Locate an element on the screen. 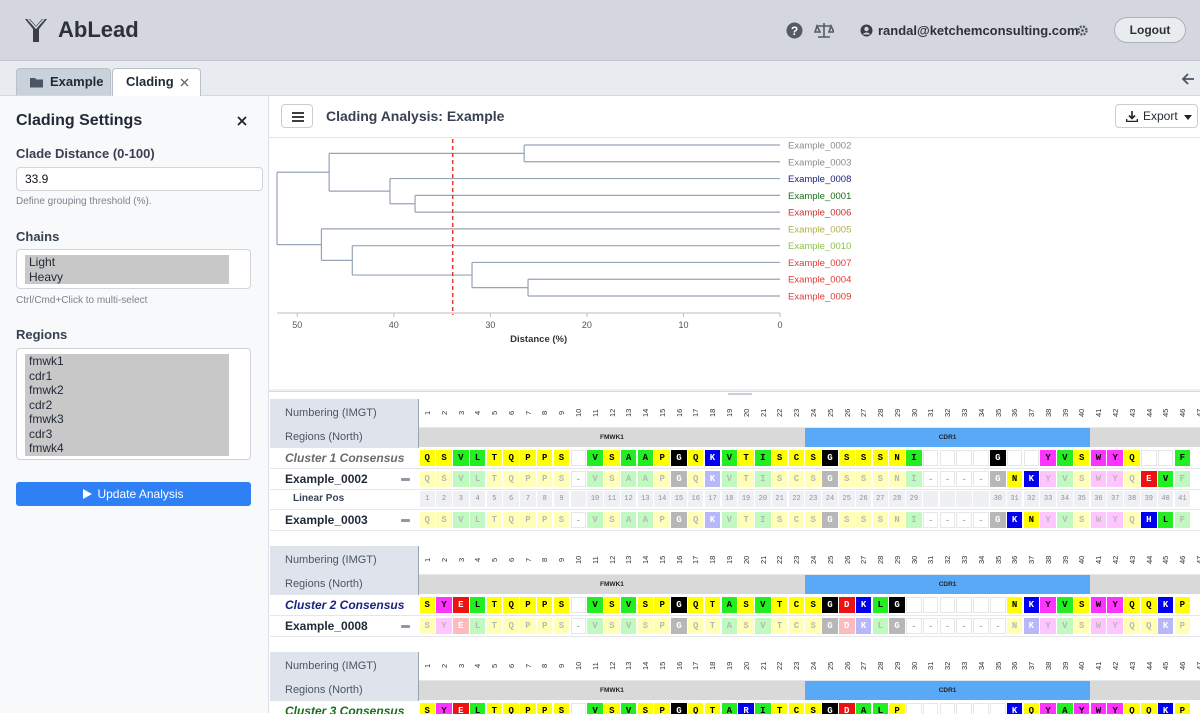 Image resolution: width=1200 pixels, height=714 pixels. position-number: 25 is located at coordinates (830, 666).